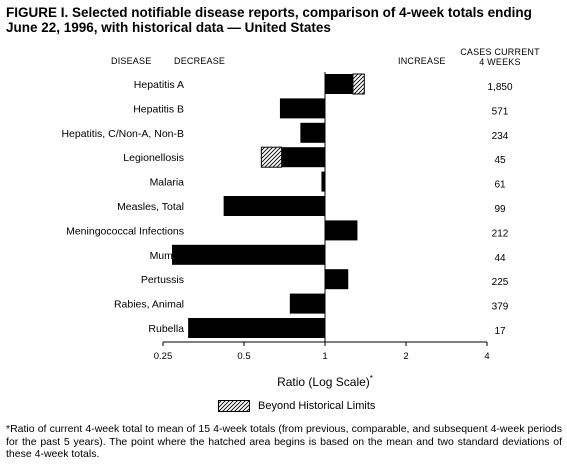 The width and height of the screenshot is (567, 472). Describe the element at coordinates (162, 280) in the screenshot. I see `category-label: Pertussis` at that location.